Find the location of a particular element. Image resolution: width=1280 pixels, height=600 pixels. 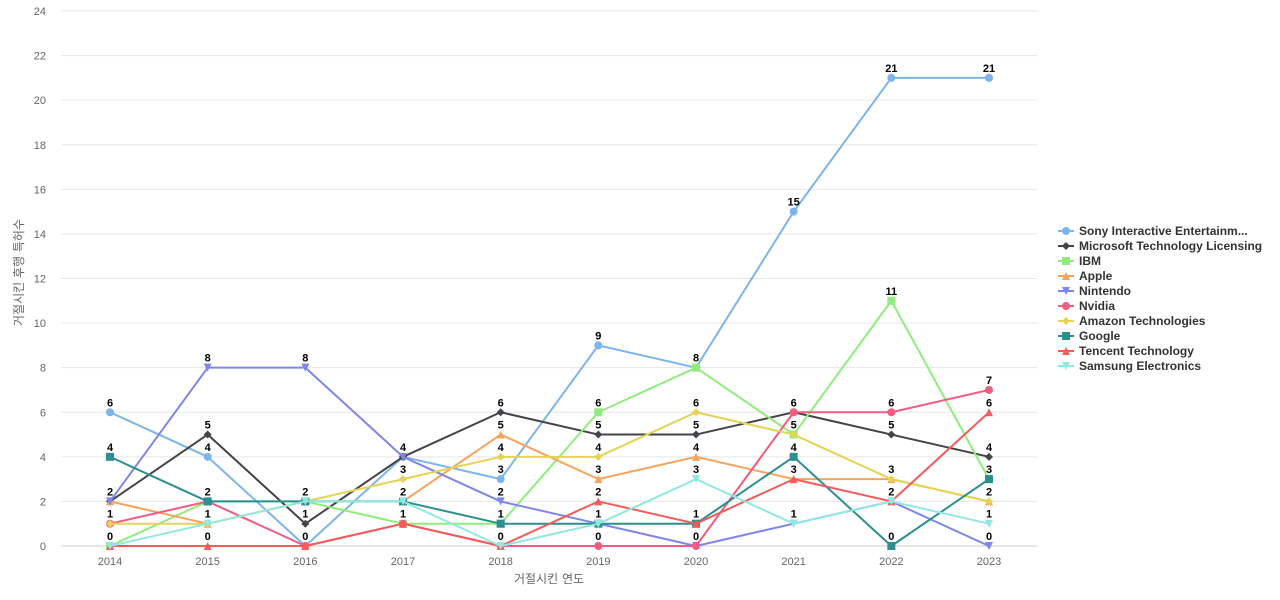

legend-label: Tencent Technology is located at coordinates (1136, 351).